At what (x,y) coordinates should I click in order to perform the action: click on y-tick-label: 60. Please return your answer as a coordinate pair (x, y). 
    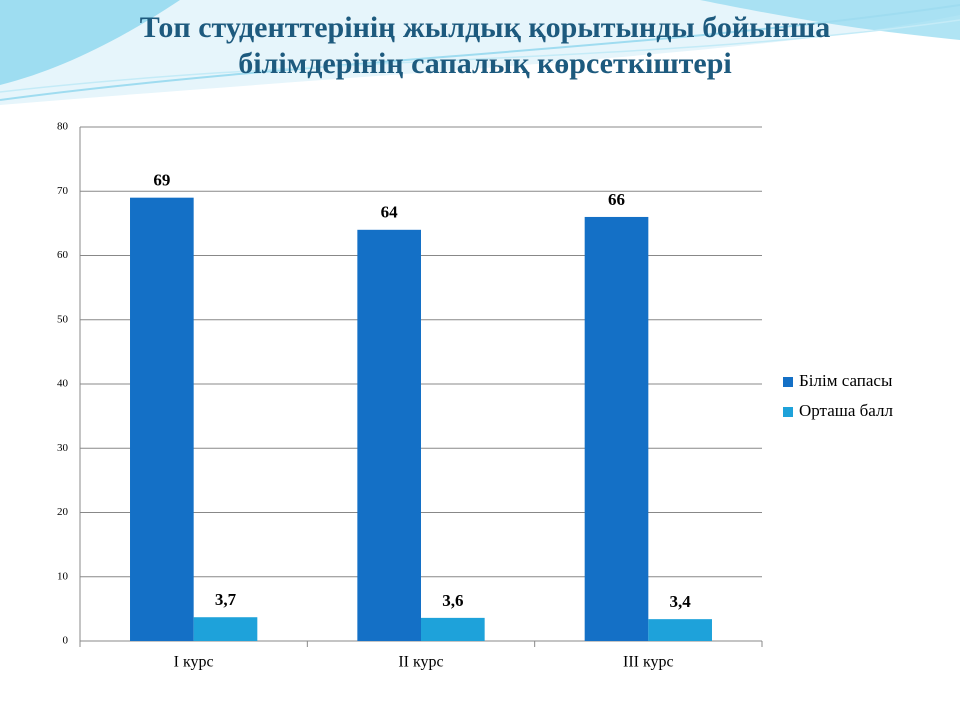
    Looking at the image, I should click on (63, 255).